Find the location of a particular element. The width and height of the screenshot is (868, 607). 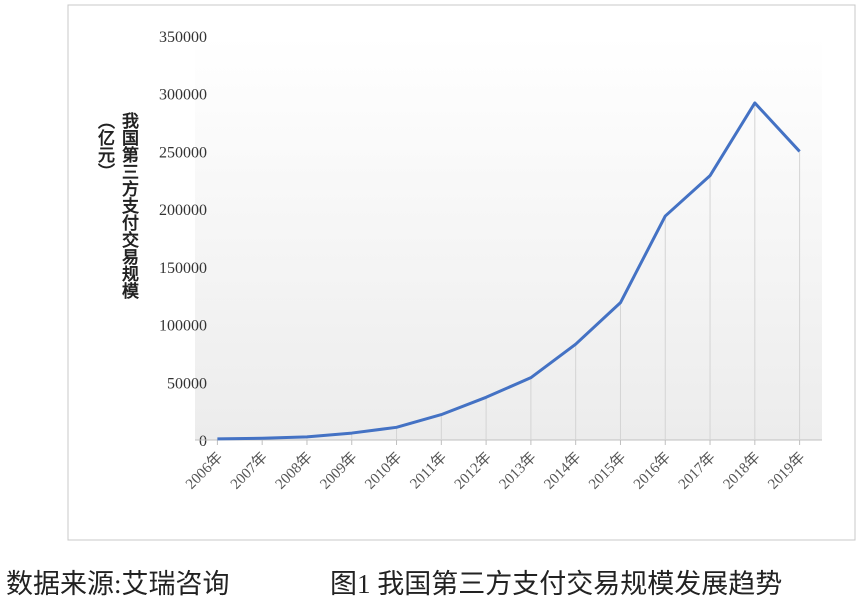

y-tick-label: 0 is located at coordinates (203, 441).